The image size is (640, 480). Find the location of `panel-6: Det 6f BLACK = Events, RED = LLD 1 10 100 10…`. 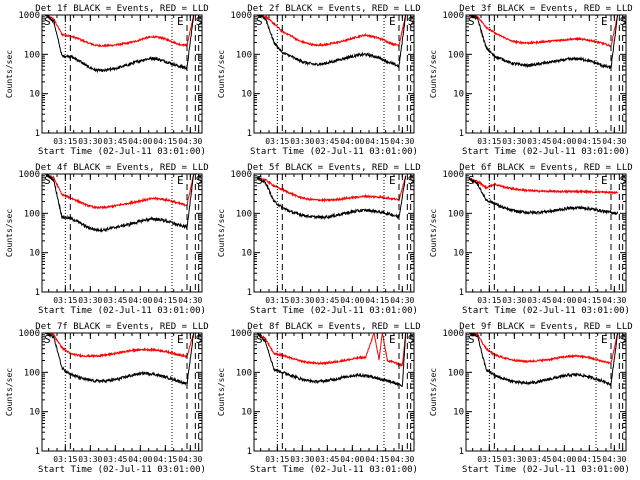

panel-6: Det 6f BLACK = Events, RED = LLD 1 10 100 10… is located at coordinates (531, 239).